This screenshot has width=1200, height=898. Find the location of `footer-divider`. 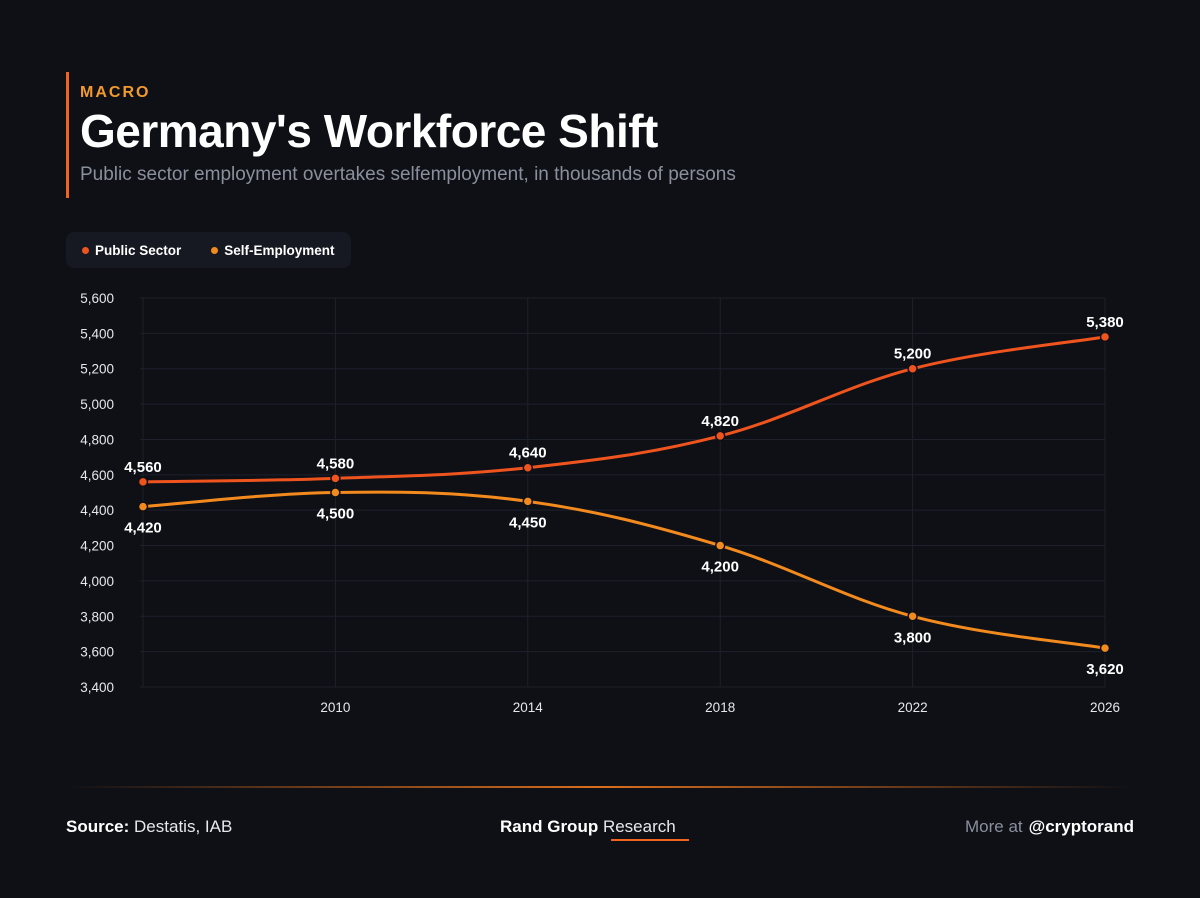

footer-divider is located at coordinates (600, 787).